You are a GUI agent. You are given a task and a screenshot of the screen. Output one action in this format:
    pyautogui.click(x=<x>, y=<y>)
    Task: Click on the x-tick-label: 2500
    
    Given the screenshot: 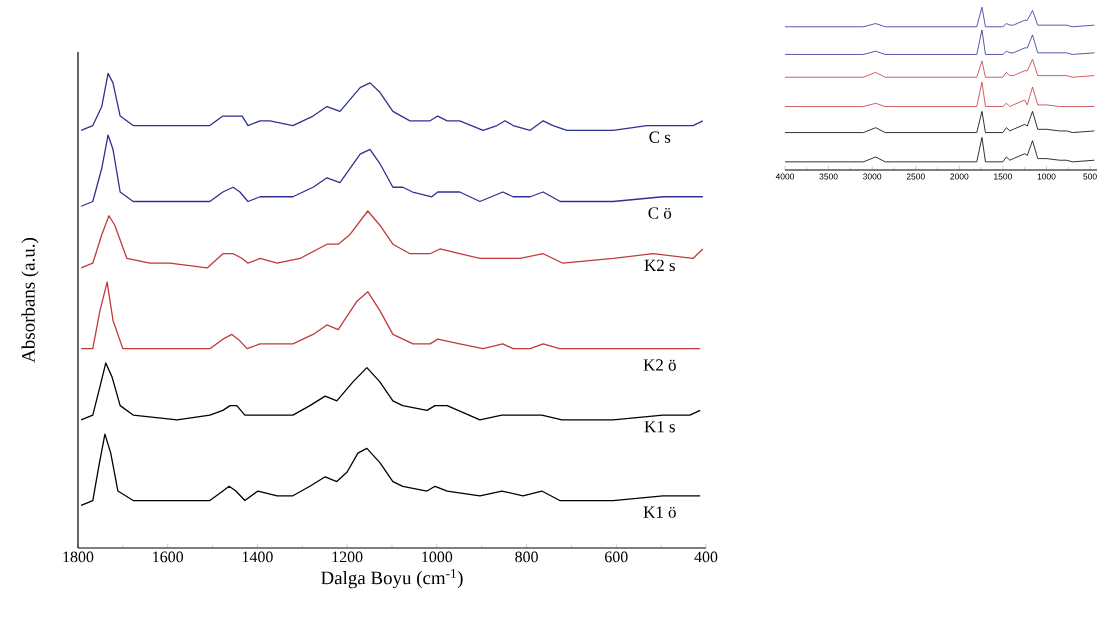 What is the action you would take?
    pyautogui.click(x=915, y=176)
    